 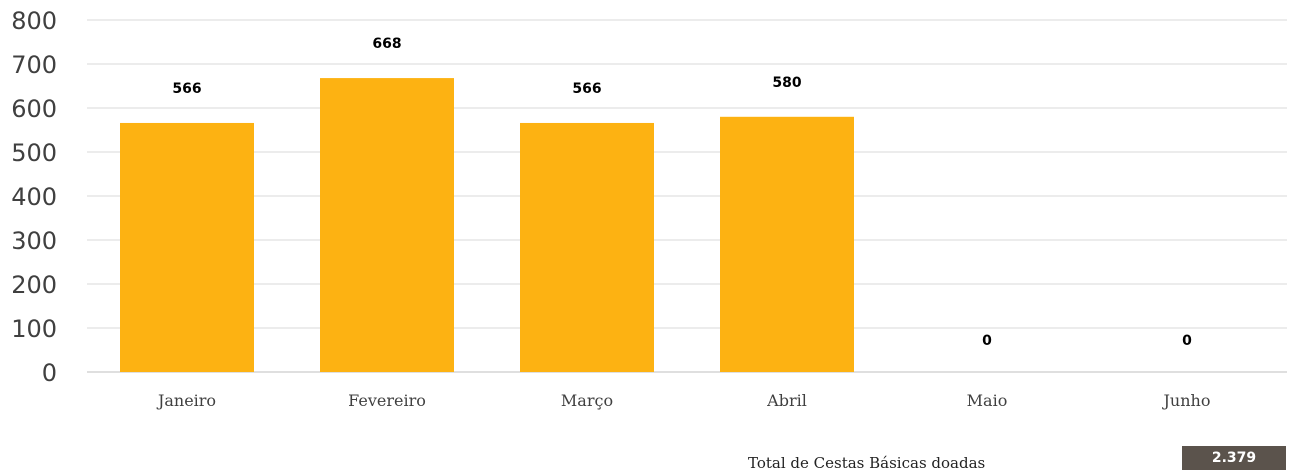 What do you see at coordinates (987, 400) in the screenshot?
I see `x-tick-label: Maio` at bounding box center [987, 400].